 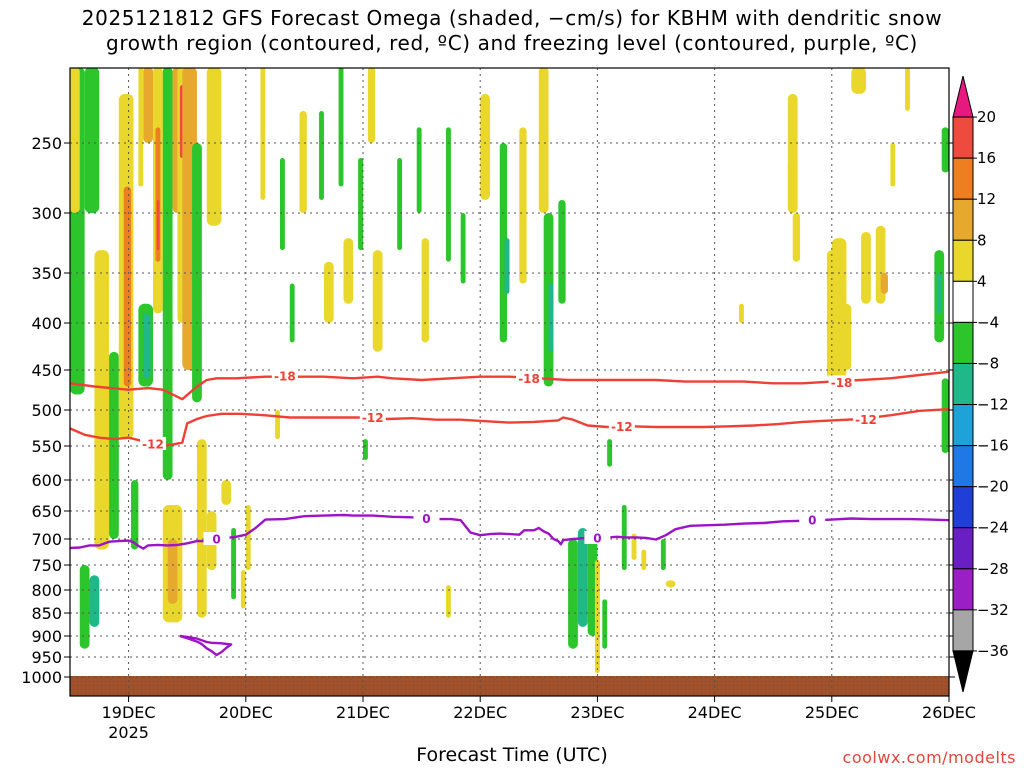 I want to click on colorbar-label: −32, so click(x=993, y=610).